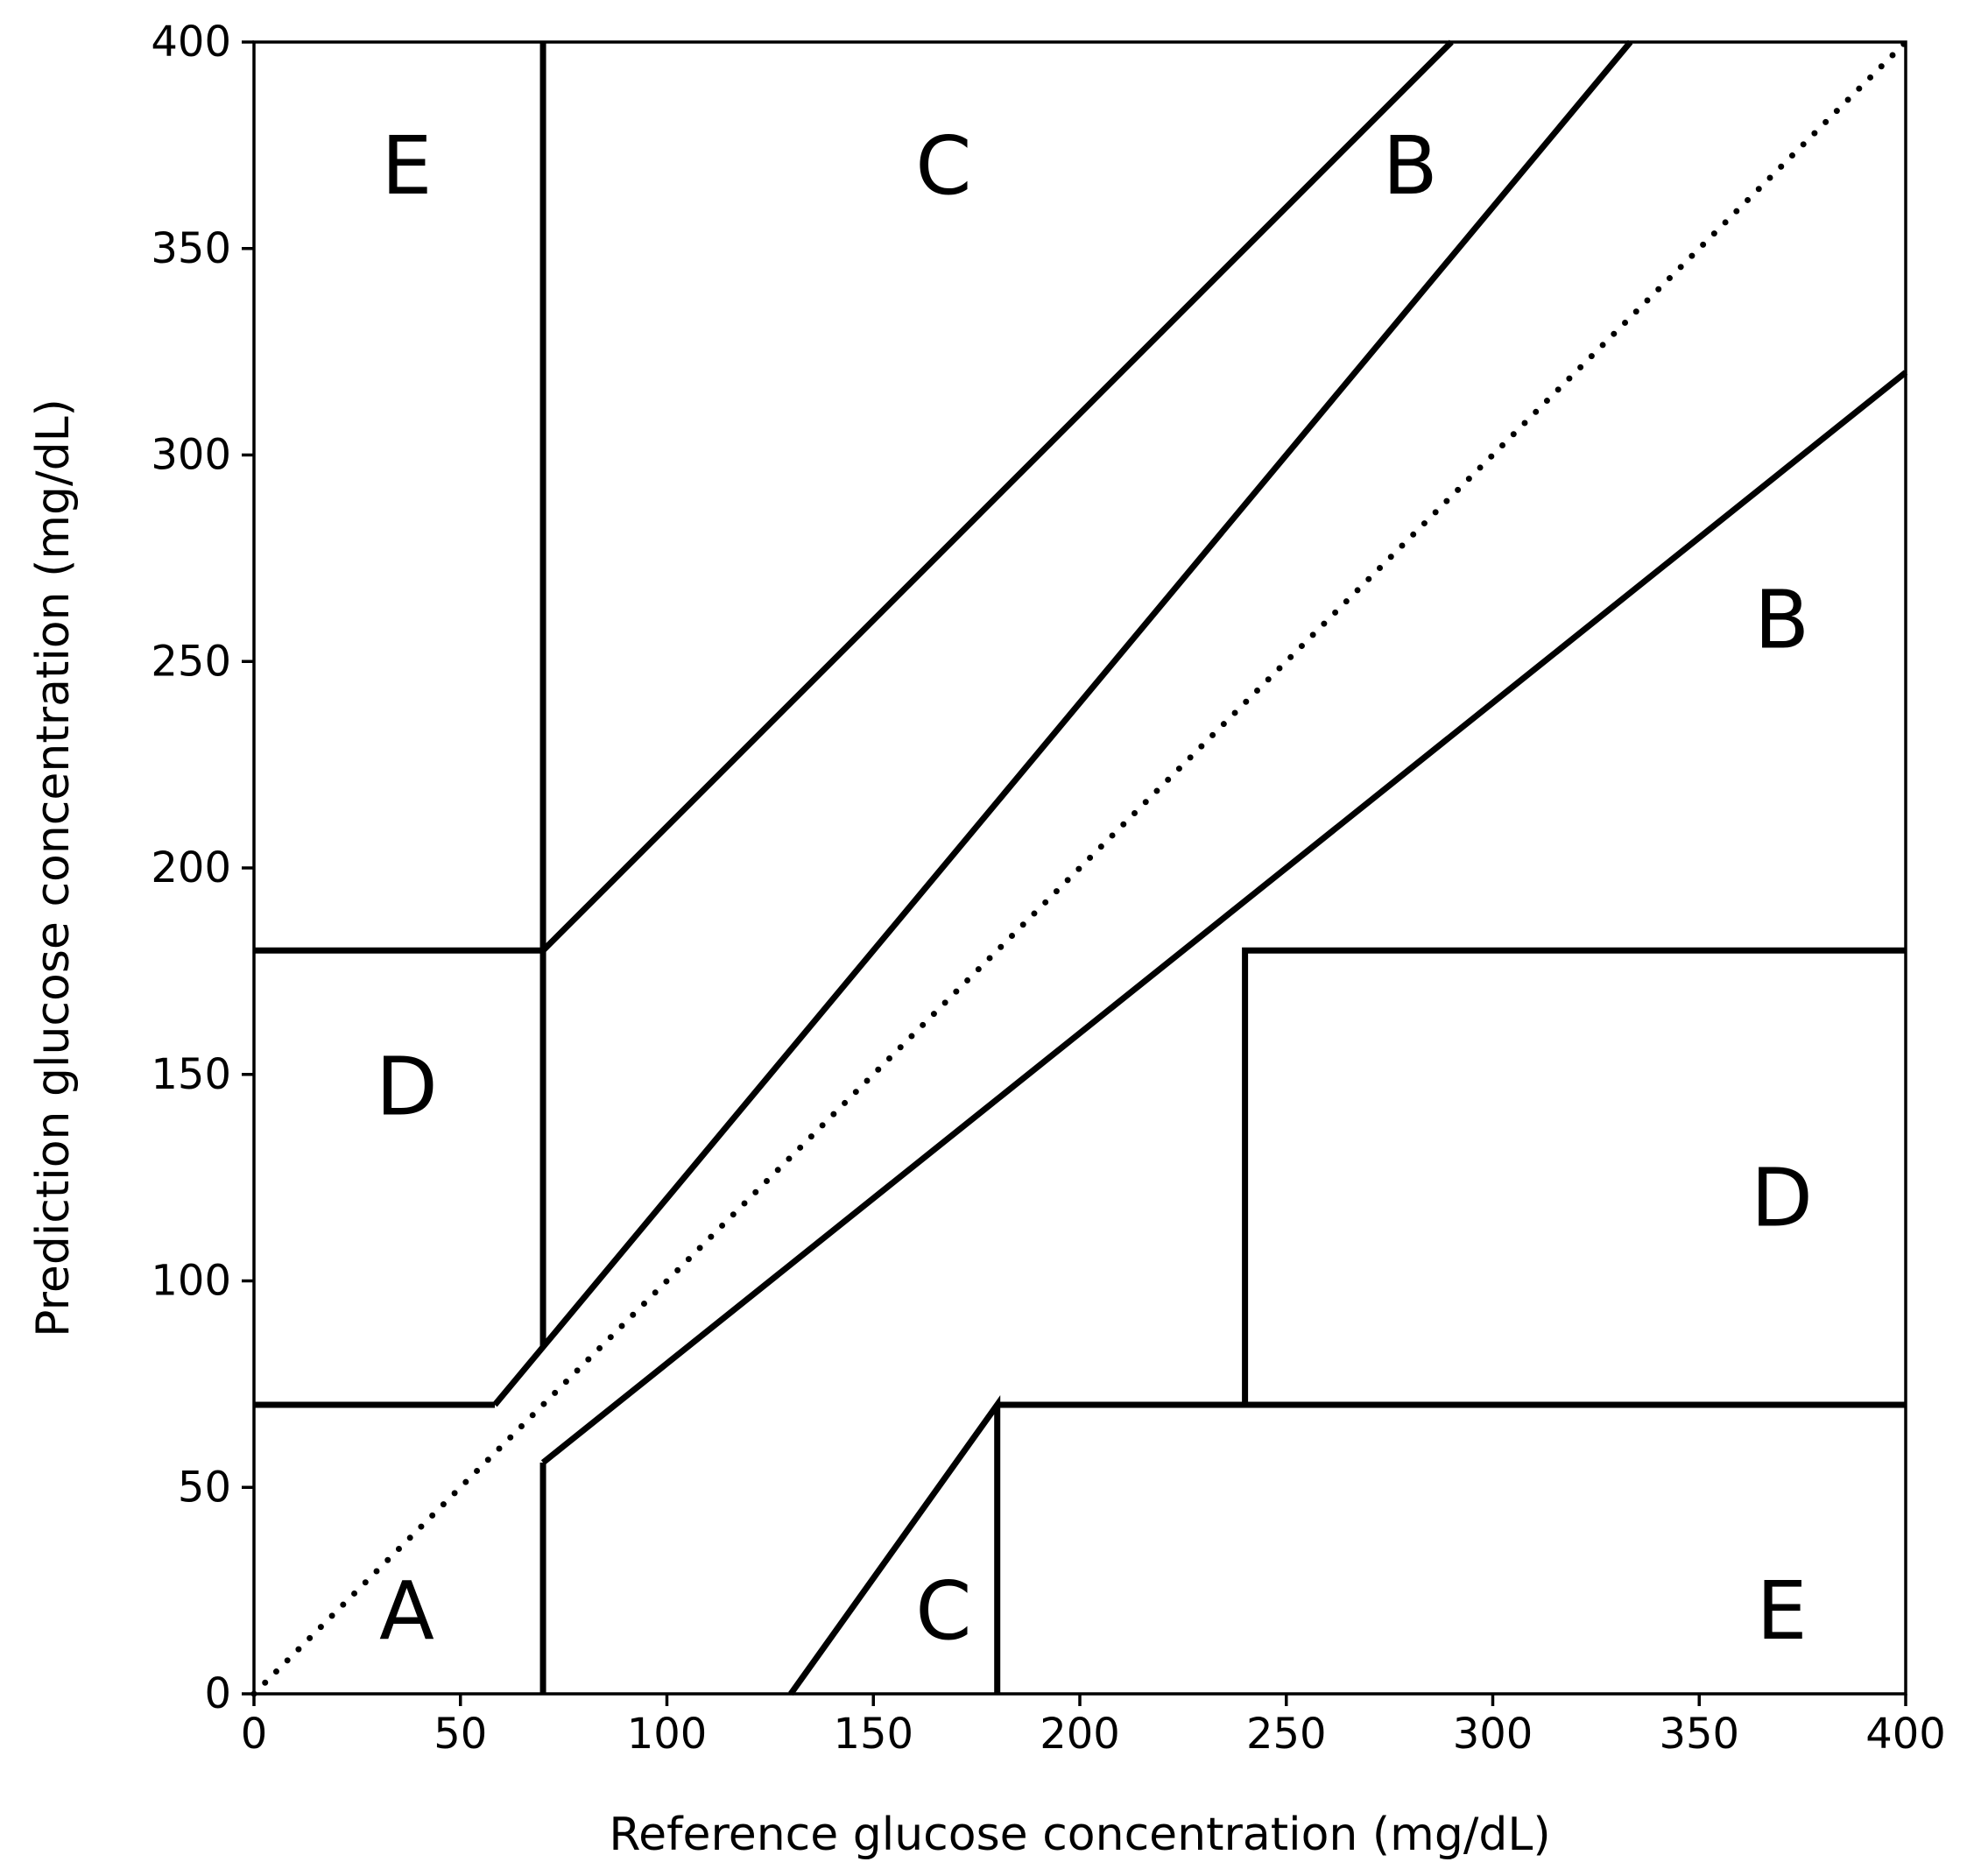  Describe the element at coordinates (191, 1281) in the screenshot. I see `y-tick-label: 100` at that location.